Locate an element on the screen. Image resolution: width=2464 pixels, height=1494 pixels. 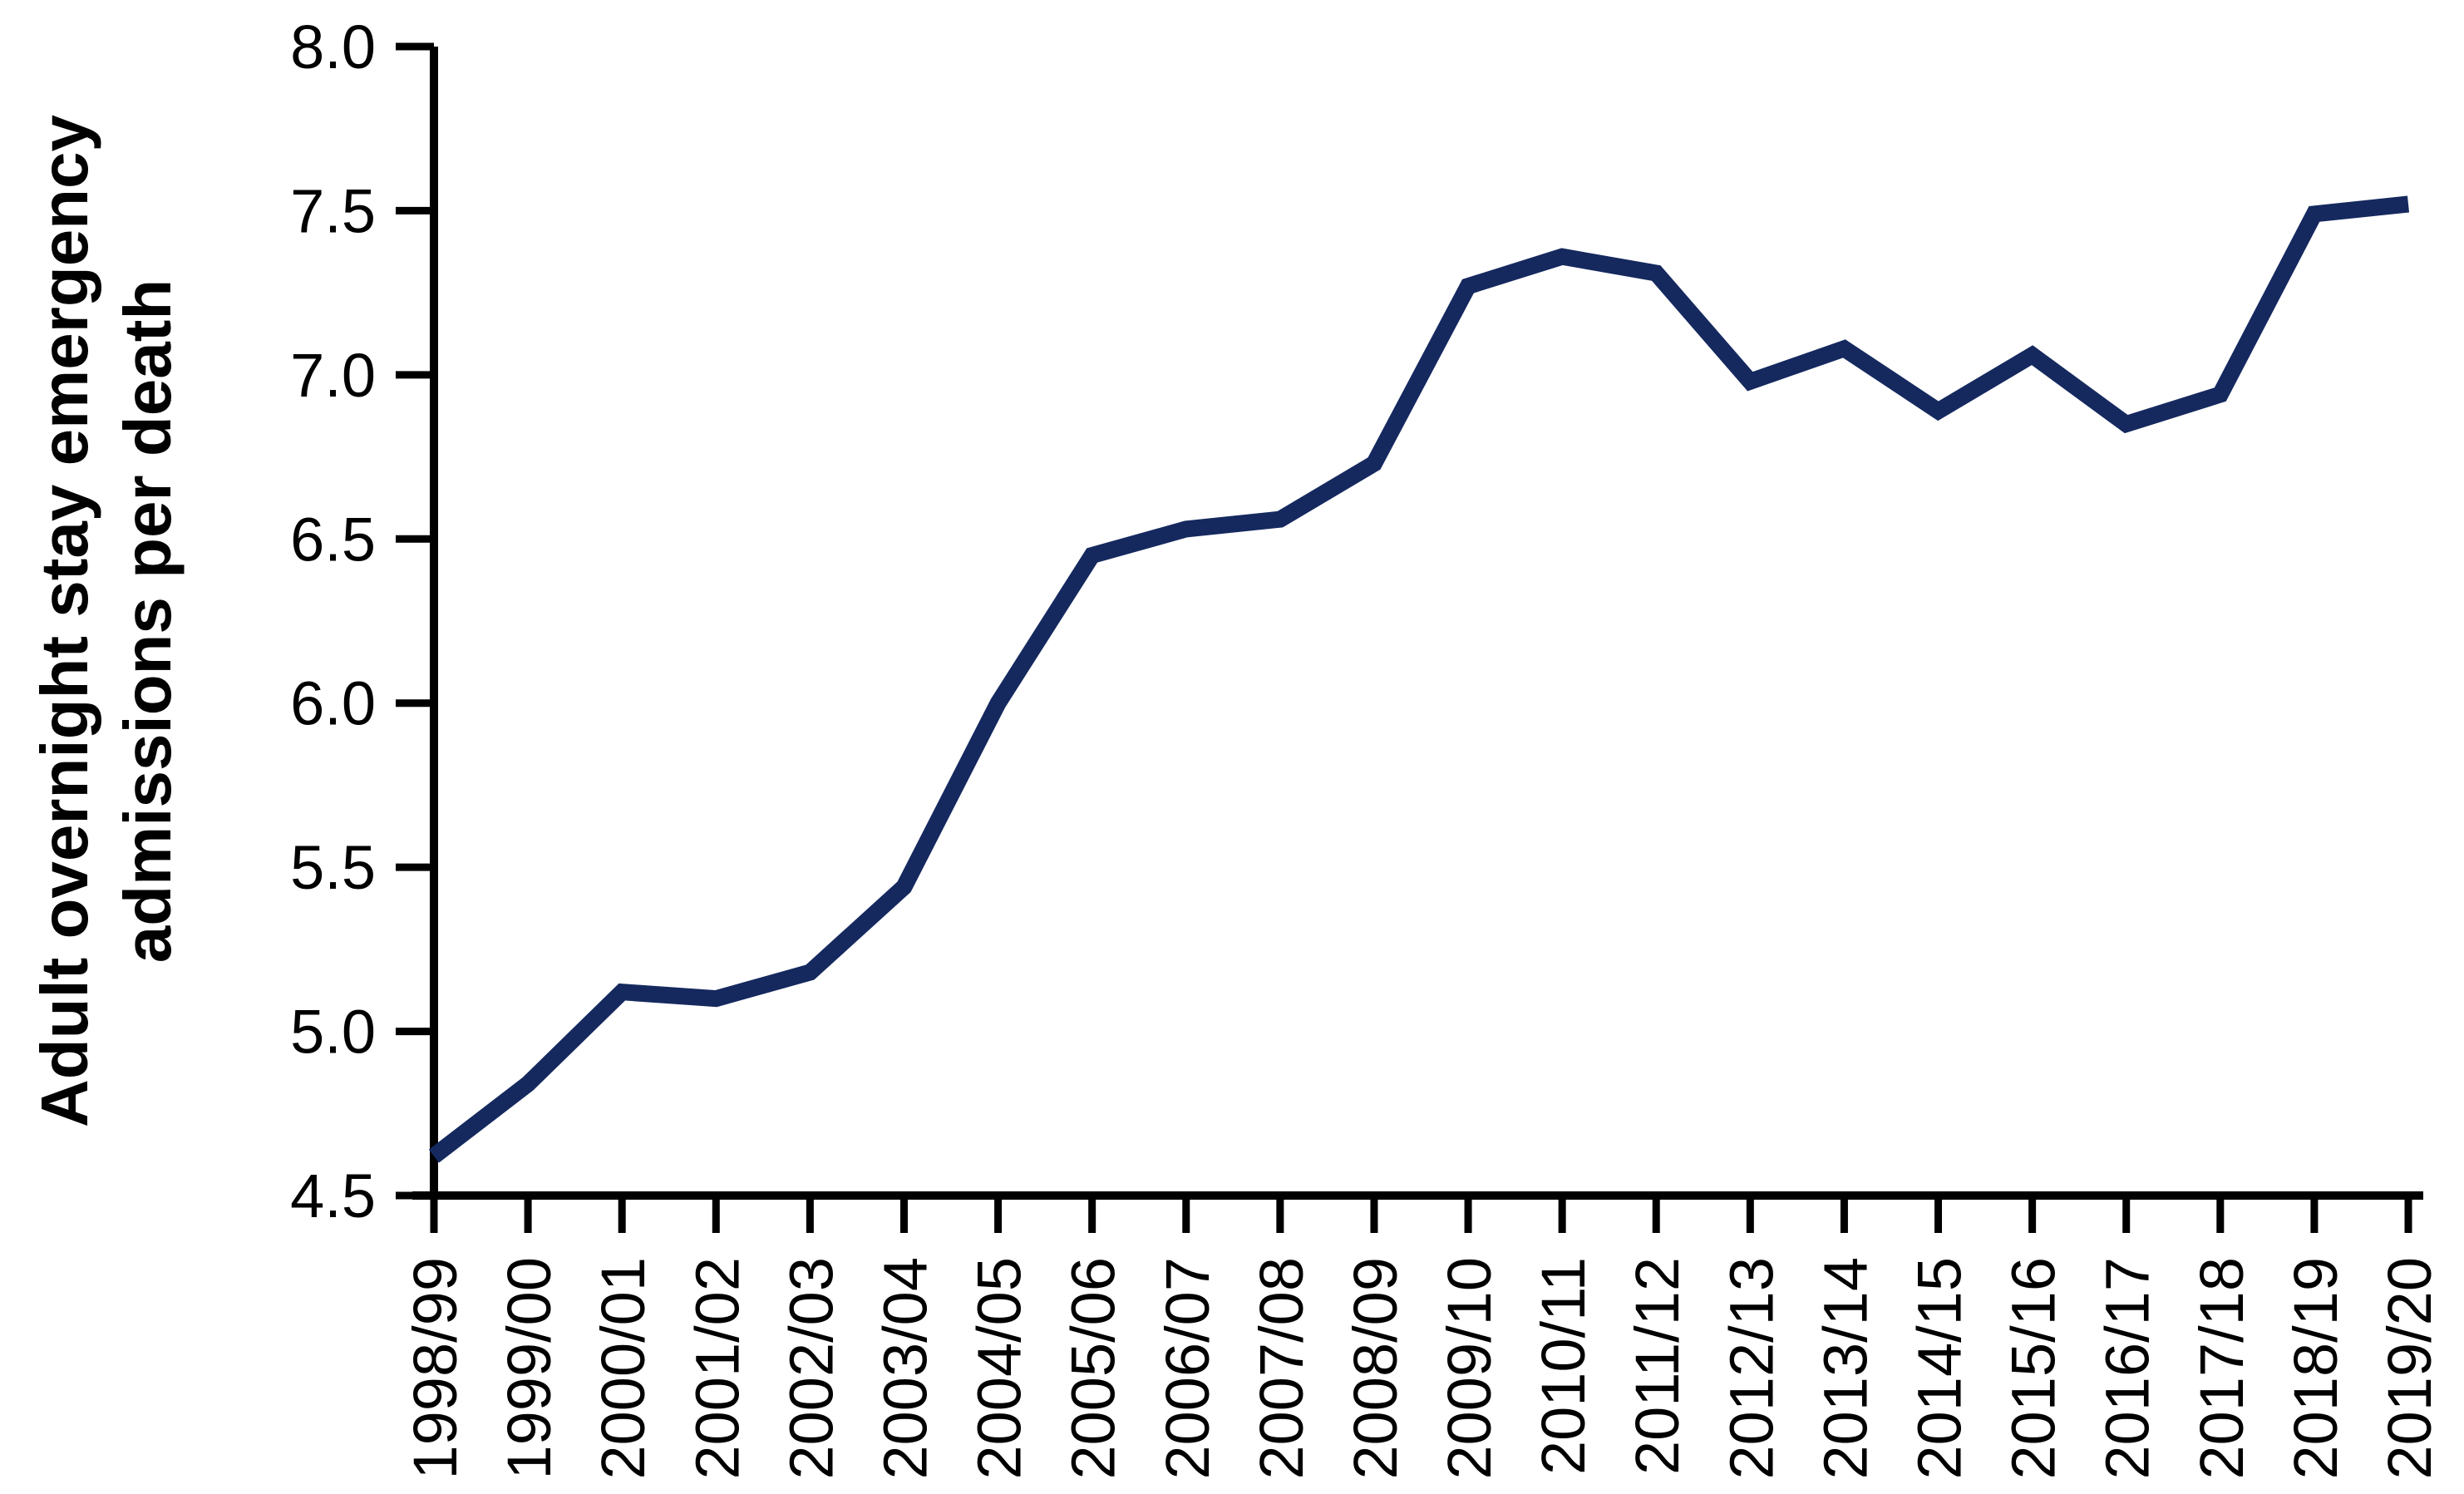
x-tick-label: 2009/10 is located at coordinates (1469, 1369).